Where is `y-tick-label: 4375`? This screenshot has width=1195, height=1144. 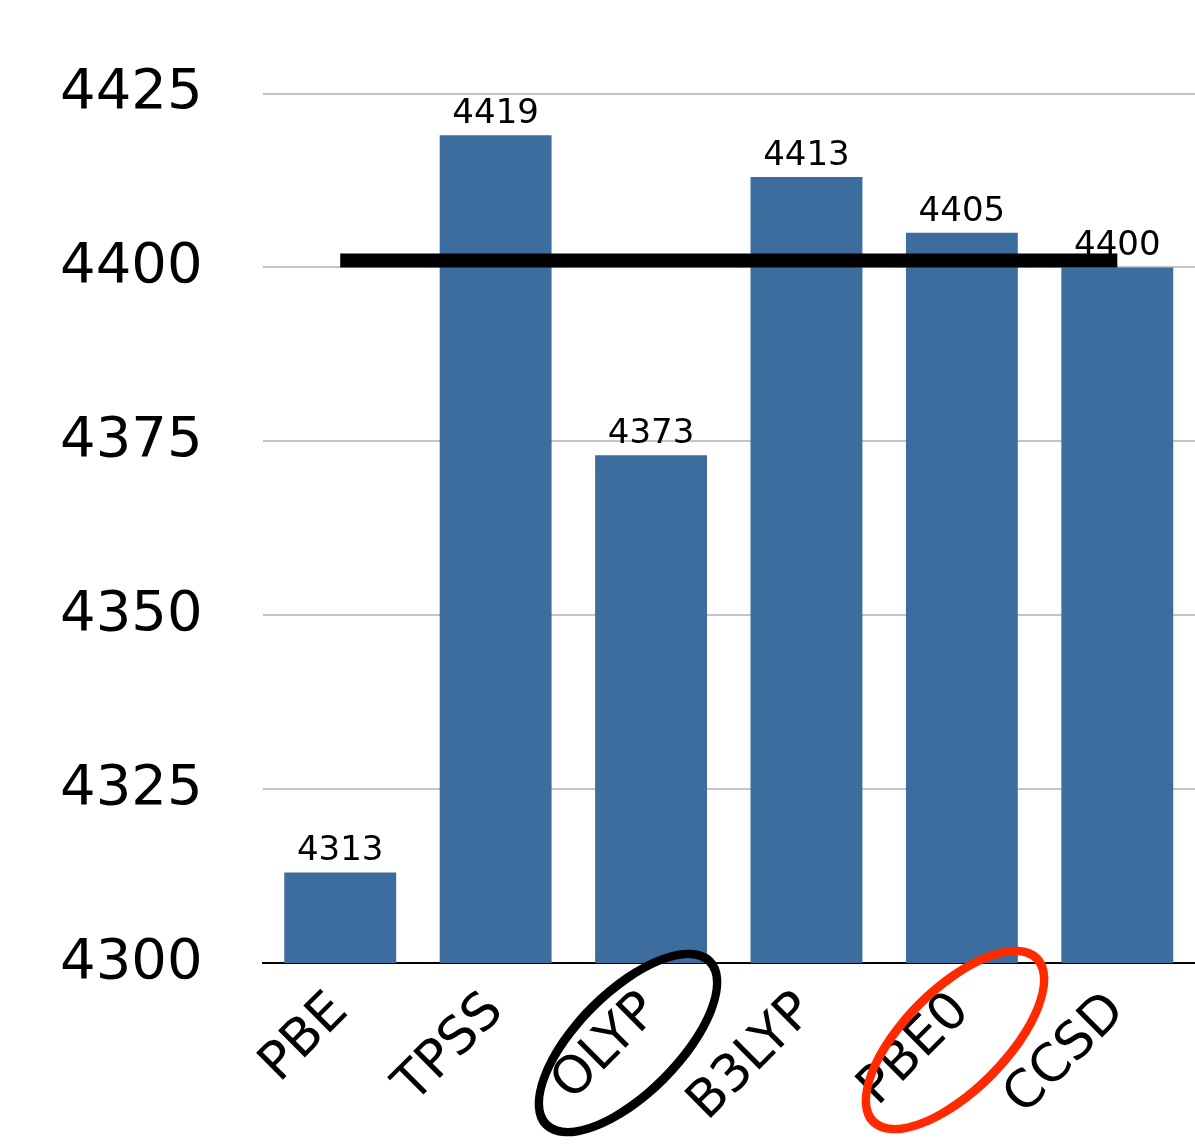
y-tick-label: 4375 is located at coordinates (131, 436).